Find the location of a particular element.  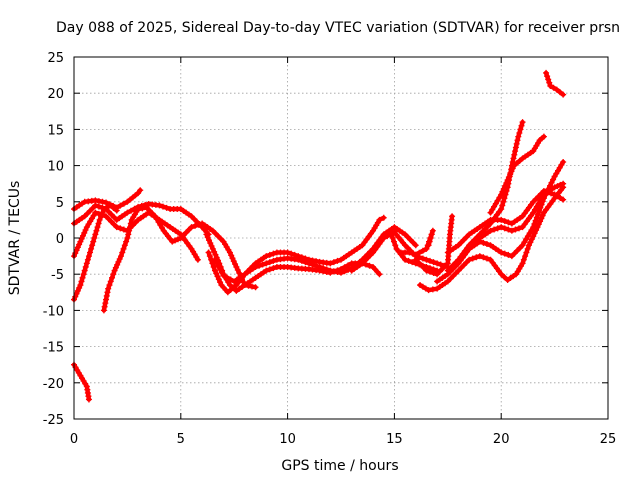

x-tick-label: 15 is located at coordinates (394, 439).